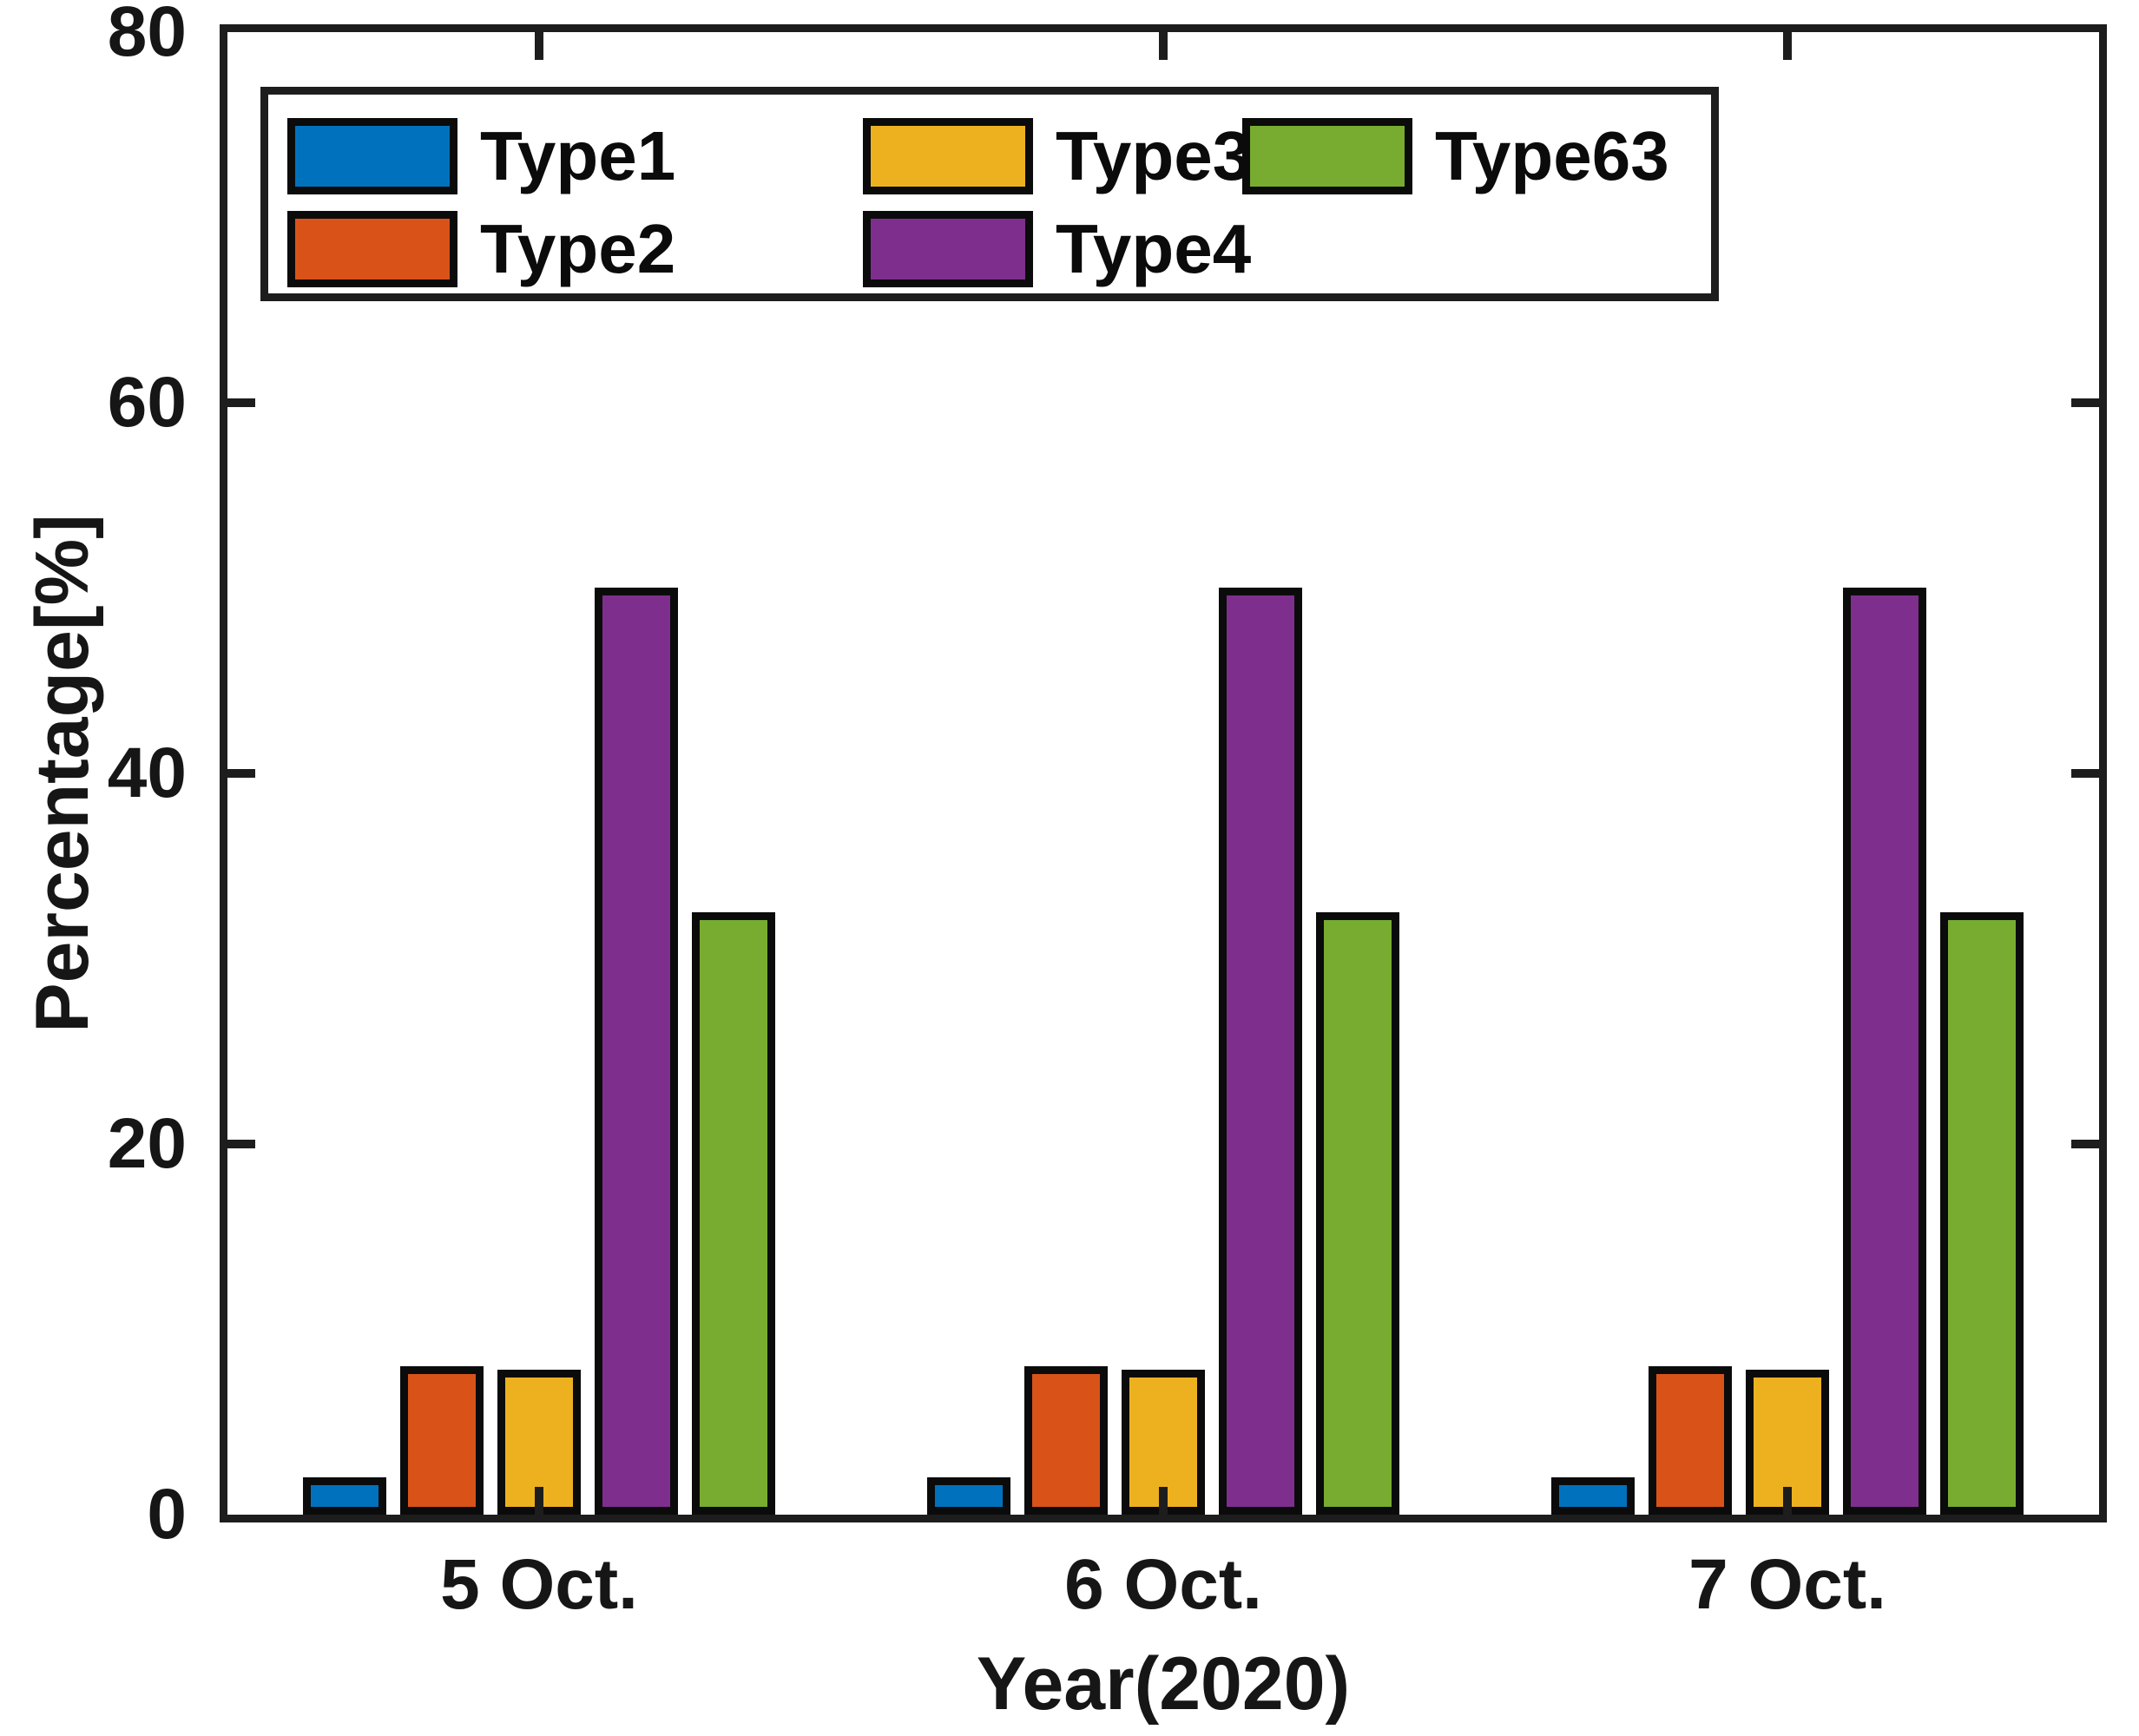 This screenshot has height=1736, width=2139. I want to click on legend-item-type4: Type4, so click(1057, 249).